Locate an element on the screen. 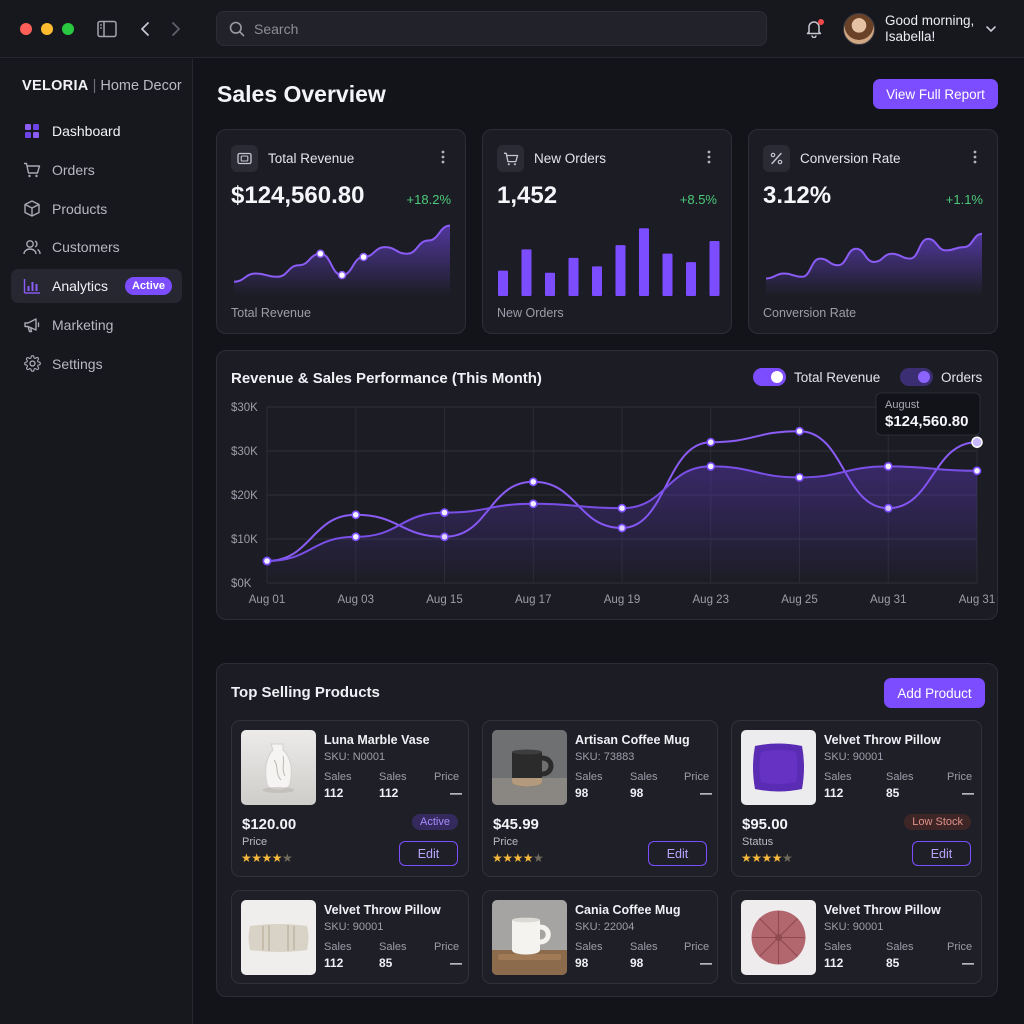 The height and width of the screenshot is (1024, 1024). percent-icon is located at coordinates (776, 158).